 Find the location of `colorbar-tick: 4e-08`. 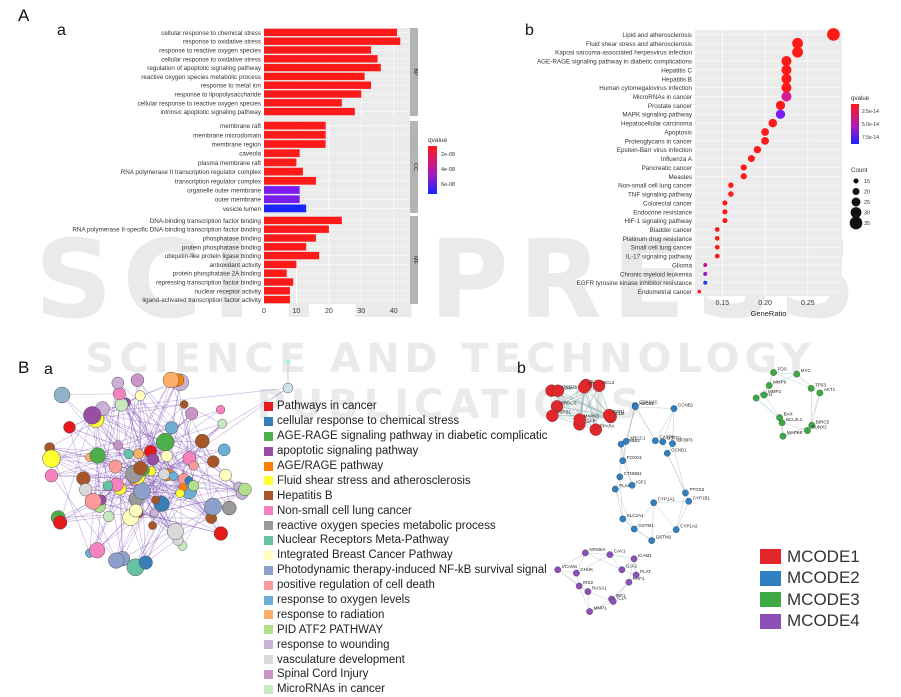

colorbar-tick: 4e-08 is located at coordinates (448, 170).